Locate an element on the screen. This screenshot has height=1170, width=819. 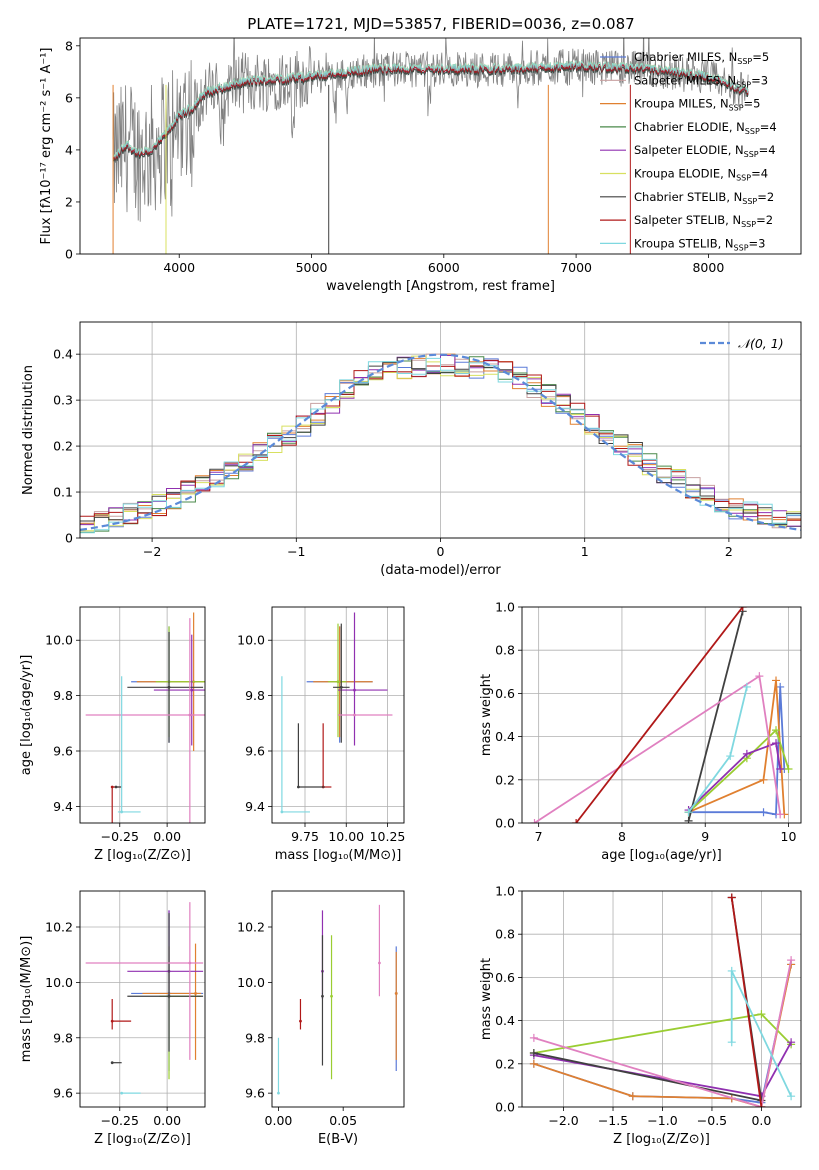
x-tick-label: −1.0 is located at coordinates (662, 1120).